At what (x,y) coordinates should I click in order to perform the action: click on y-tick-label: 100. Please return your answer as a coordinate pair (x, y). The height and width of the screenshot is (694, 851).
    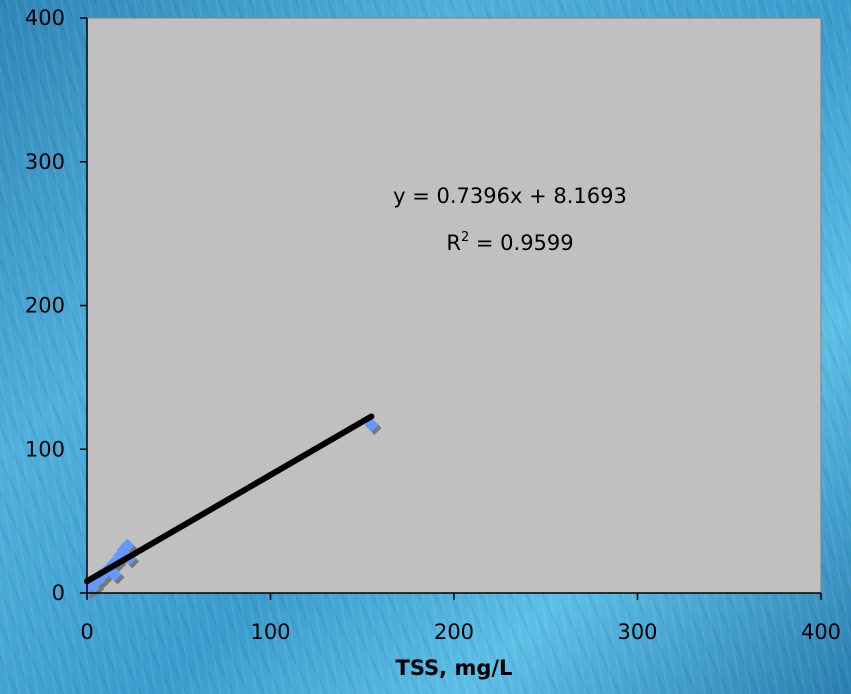
    Looking at the image, I should click on (45, 449).